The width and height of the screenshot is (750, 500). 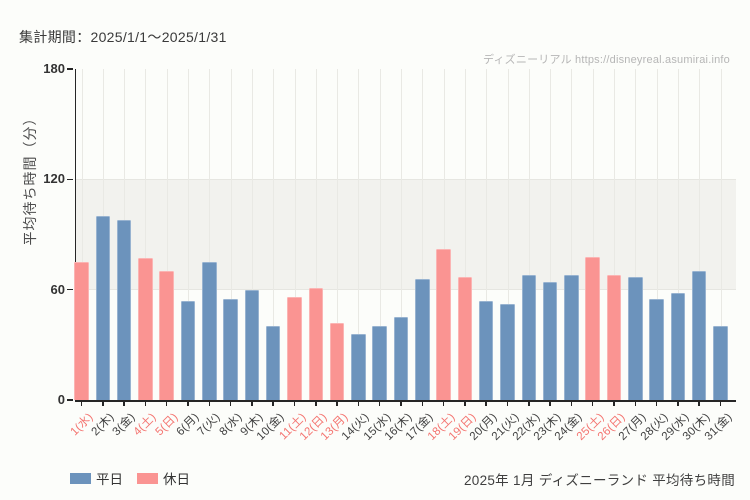 What do you see at coordinates (599, 480) in the screenshot?
I see `chart-caption: 2025年 1月 ディズニーランド 平均待ち時間` at bounding box center [599, 480].